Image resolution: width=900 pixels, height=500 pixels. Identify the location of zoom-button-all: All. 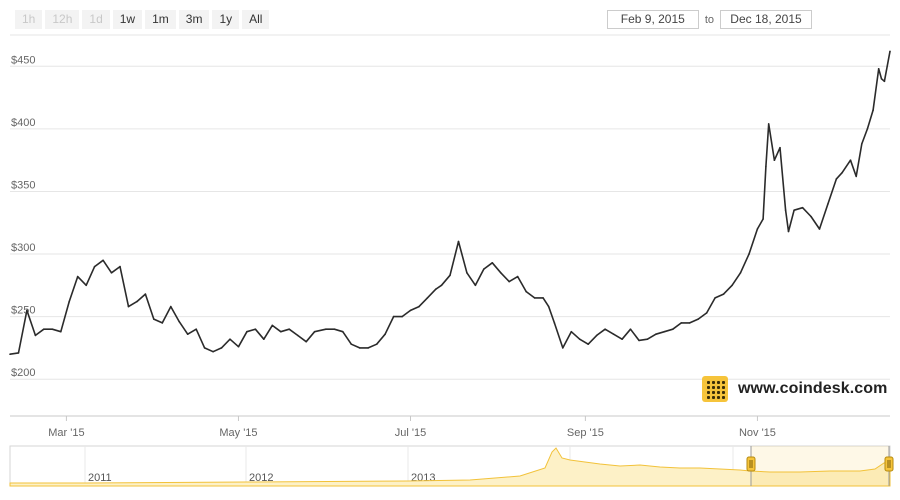
(256, 19).